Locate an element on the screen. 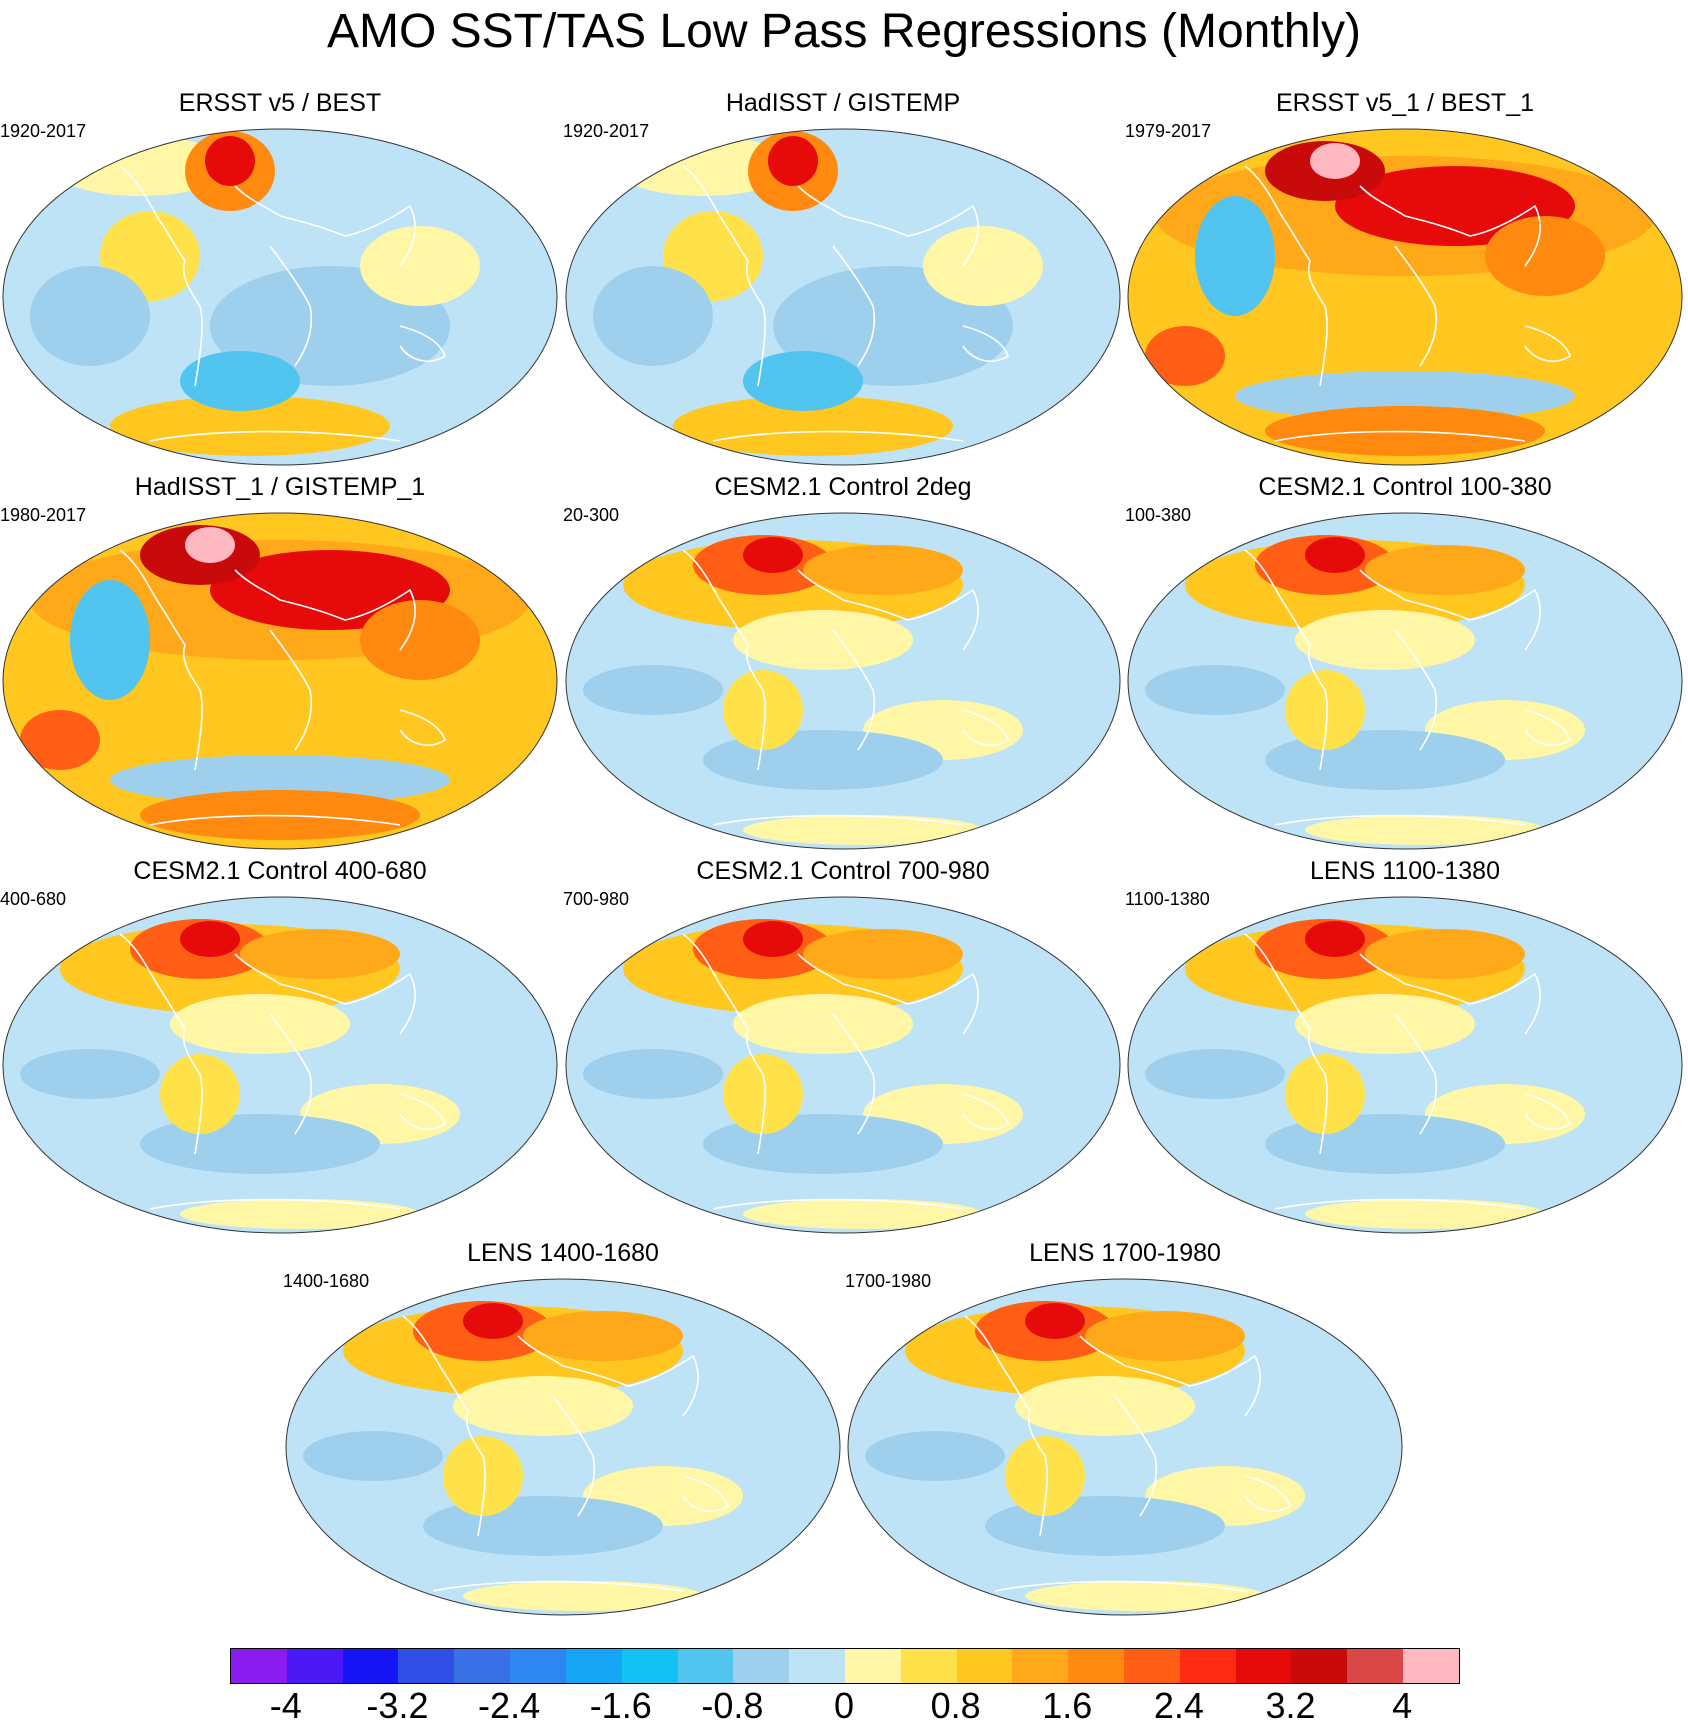 The width and height of the screenshot is (1688, 1728). colorbar-tick-label: 4 is located at coordinates (1402, 1705).